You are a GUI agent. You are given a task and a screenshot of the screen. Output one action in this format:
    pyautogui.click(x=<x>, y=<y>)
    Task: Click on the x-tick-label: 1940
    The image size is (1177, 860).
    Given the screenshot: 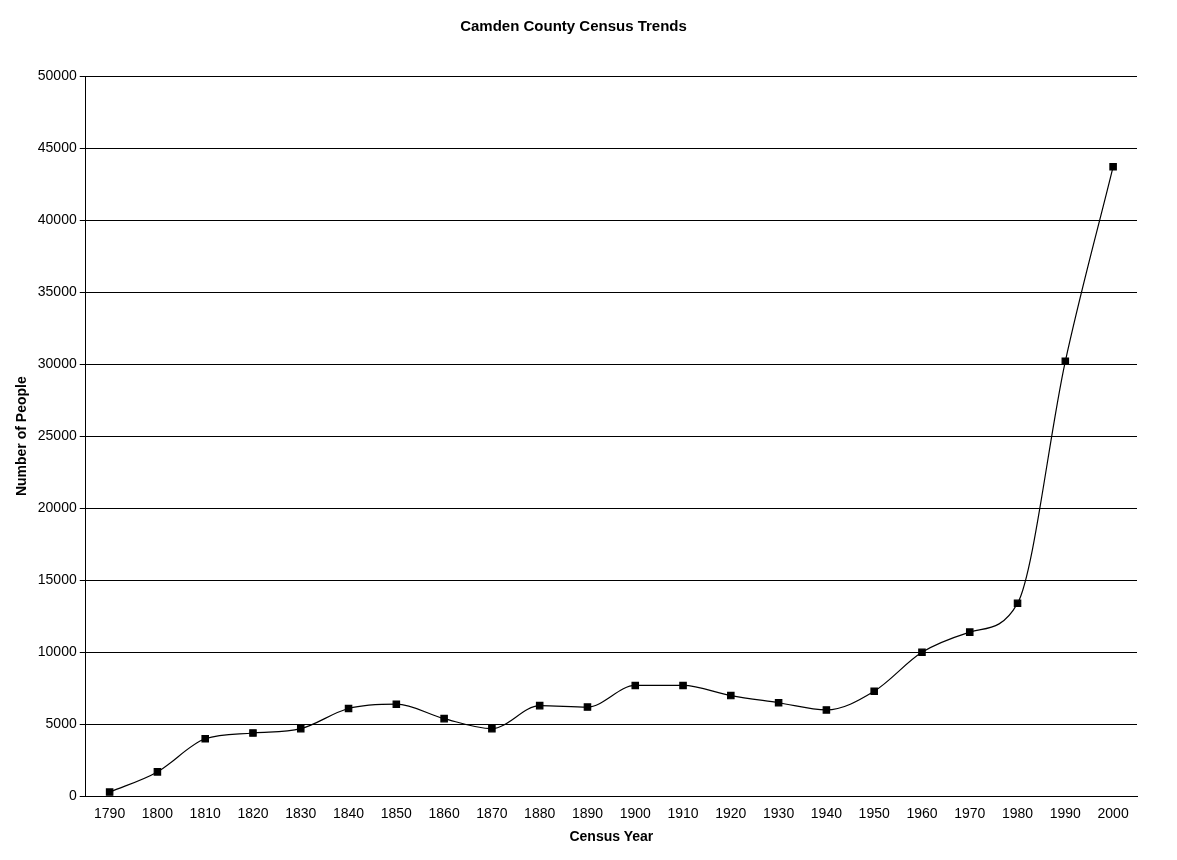 What is the action you would take?
    pyautogui.click(x=826, y=812)
    